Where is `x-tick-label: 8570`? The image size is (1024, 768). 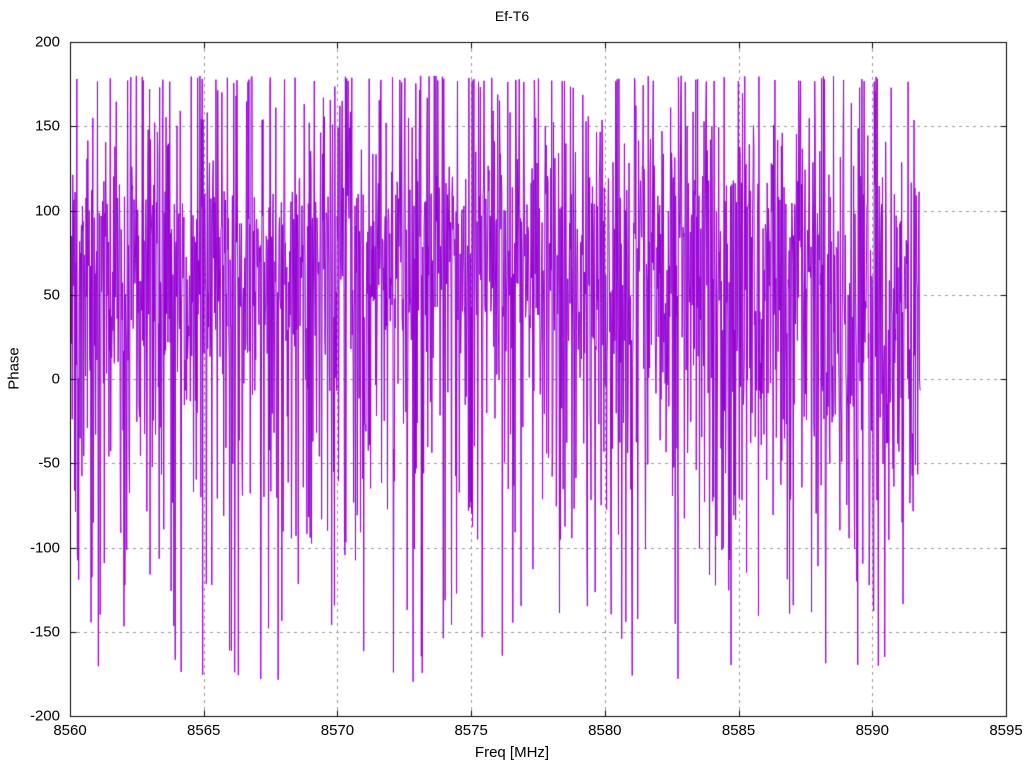
x-tick-label: 8570 is located at coordinates (337, 730).